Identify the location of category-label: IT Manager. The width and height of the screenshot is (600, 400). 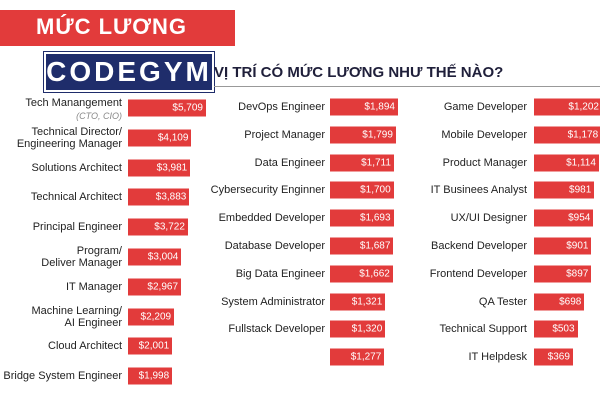
(93, 286).